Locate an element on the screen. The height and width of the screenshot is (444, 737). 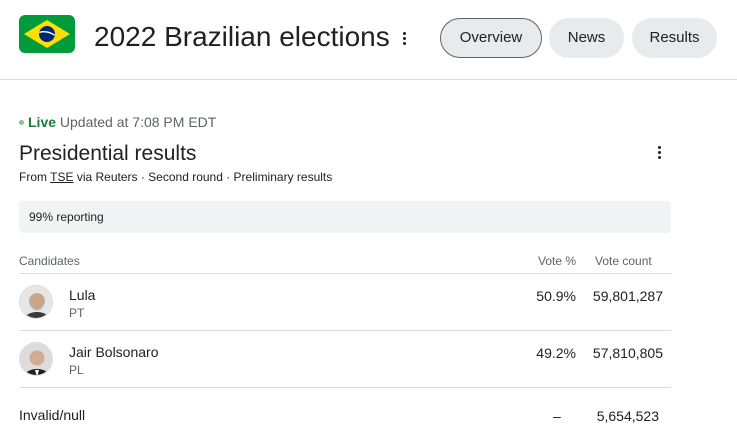
invalid-vote-pct: – is located at coordinates (557, 416).